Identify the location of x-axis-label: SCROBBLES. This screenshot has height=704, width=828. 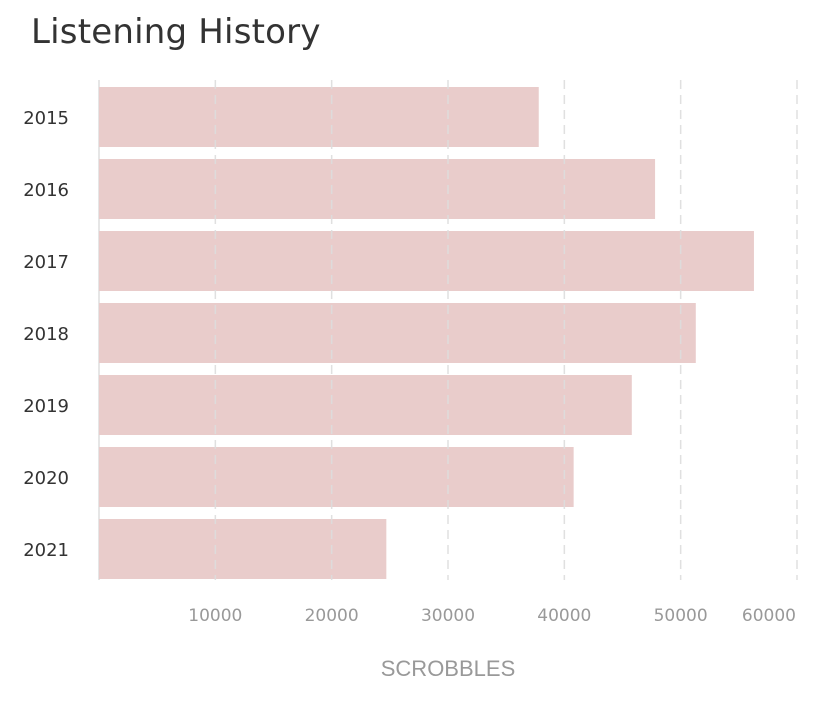
(448, 668).